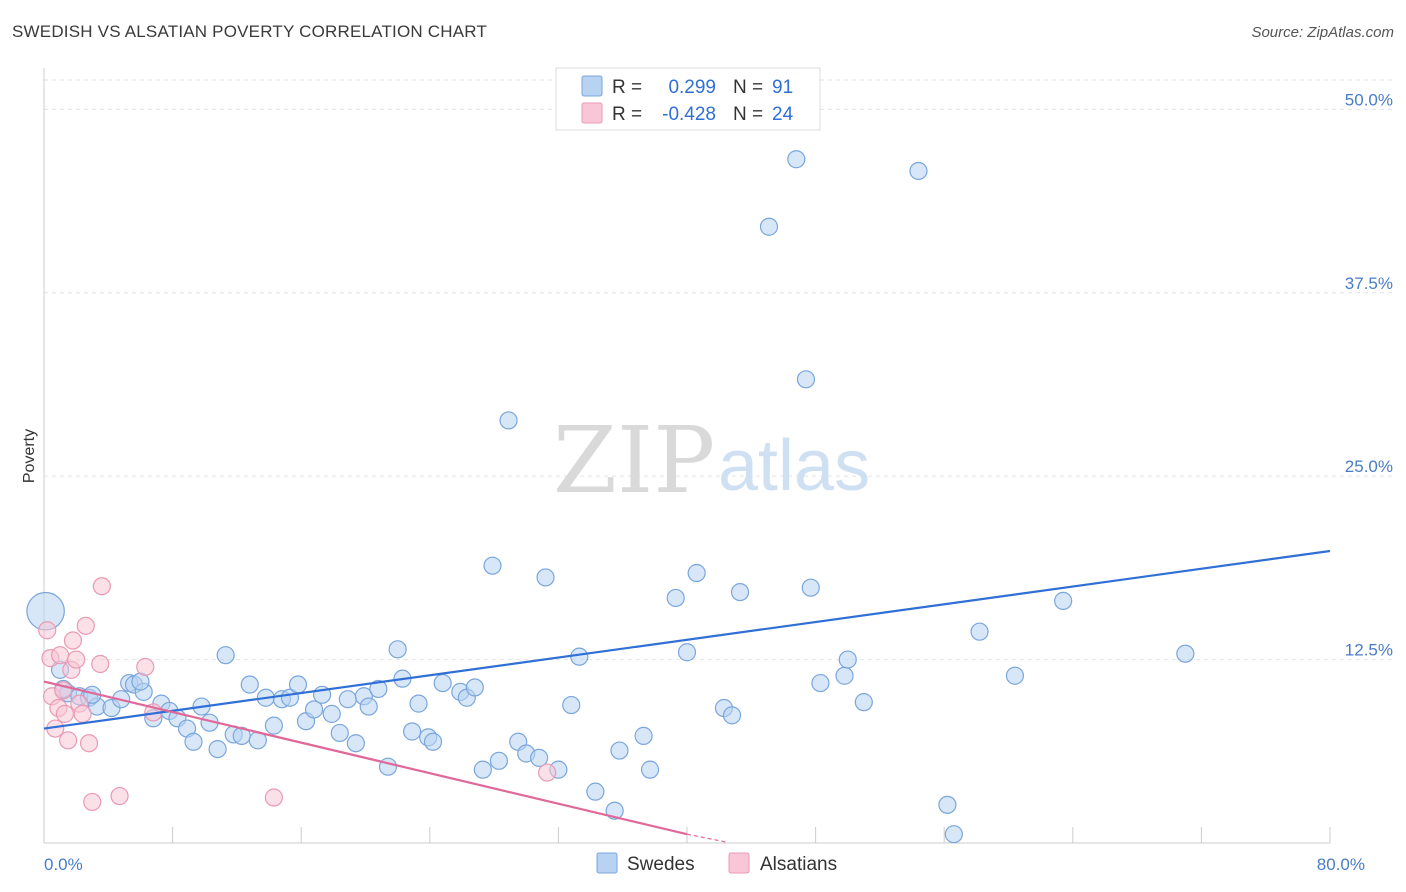 The height and width of the screenshot is (892, 1406). I want to click on series-legend: Swedes Alsatians, so click(716, 863).